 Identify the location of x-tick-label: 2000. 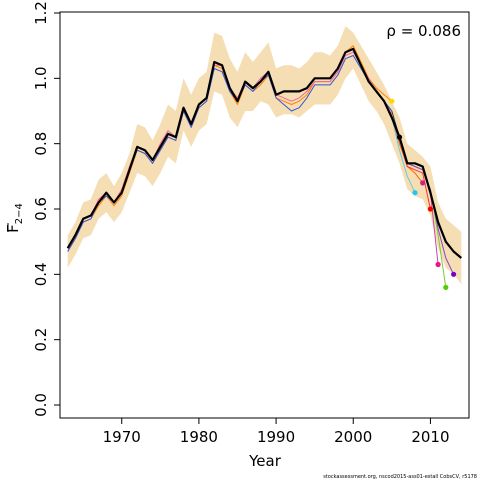
(353, 437).